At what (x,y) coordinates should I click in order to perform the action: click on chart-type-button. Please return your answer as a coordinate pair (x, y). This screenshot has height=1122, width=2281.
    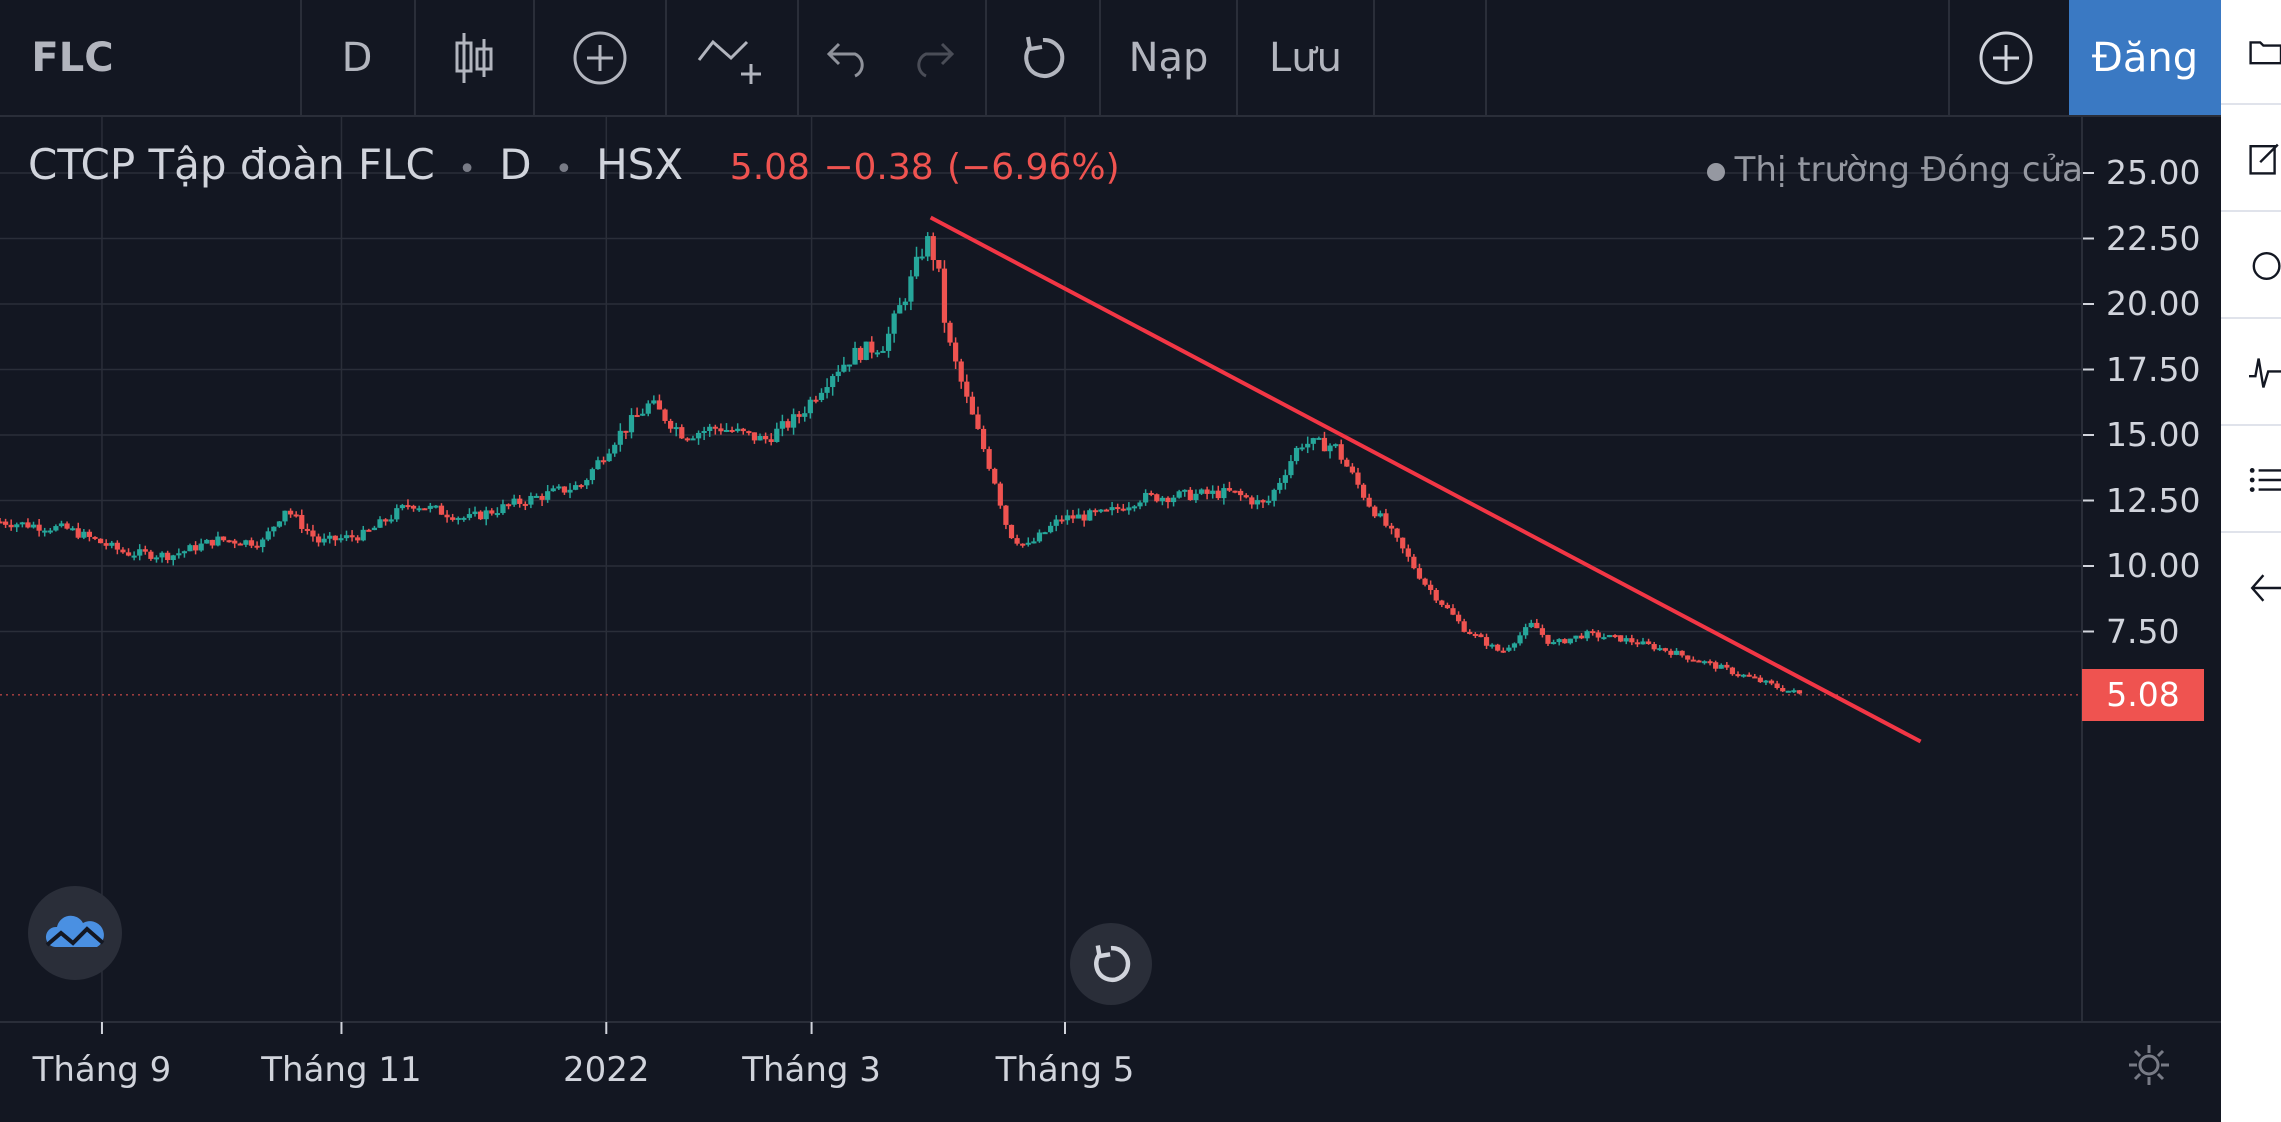
    Looking at the image, I should click on (473, 57).